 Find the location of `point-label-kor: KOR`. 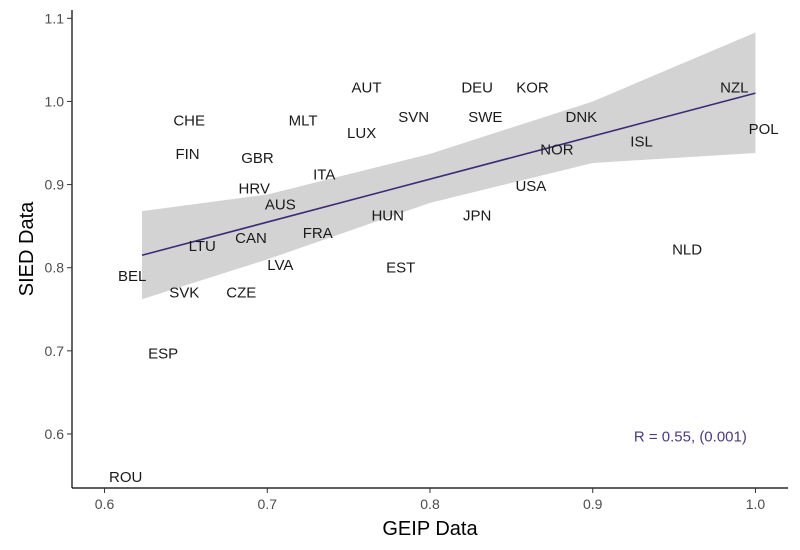

point-label-kor: KOR is located at coordinates (532, 87).